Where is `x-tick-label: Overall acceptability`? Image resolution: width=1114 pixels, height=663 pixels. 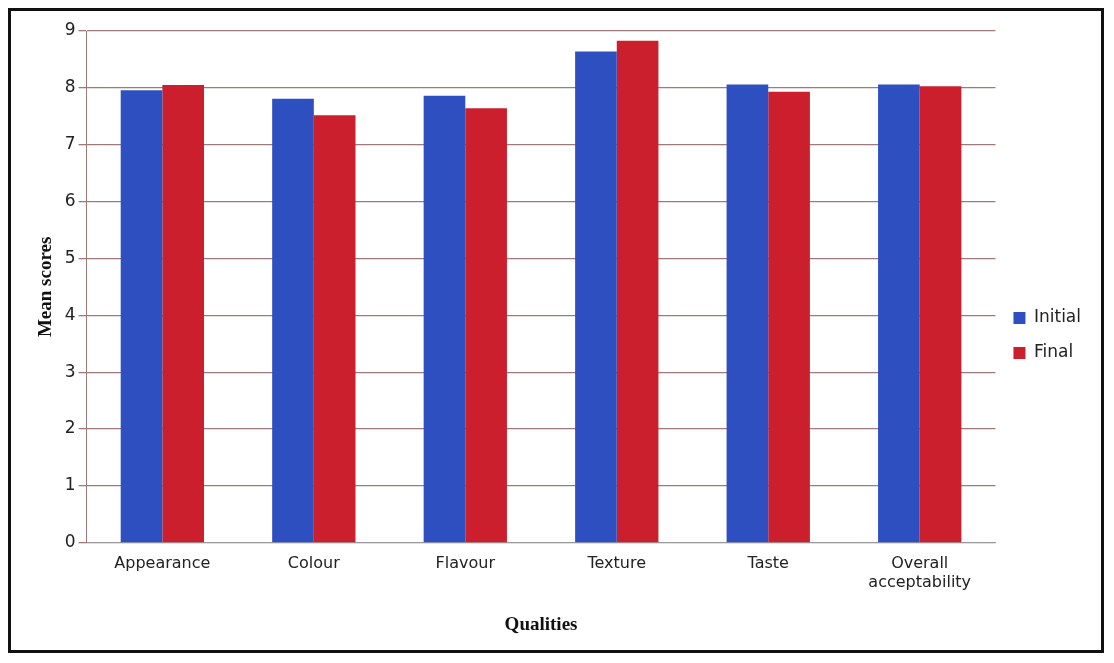 x-tick-label: Overall acceptability is located at coordinates (920, 571).